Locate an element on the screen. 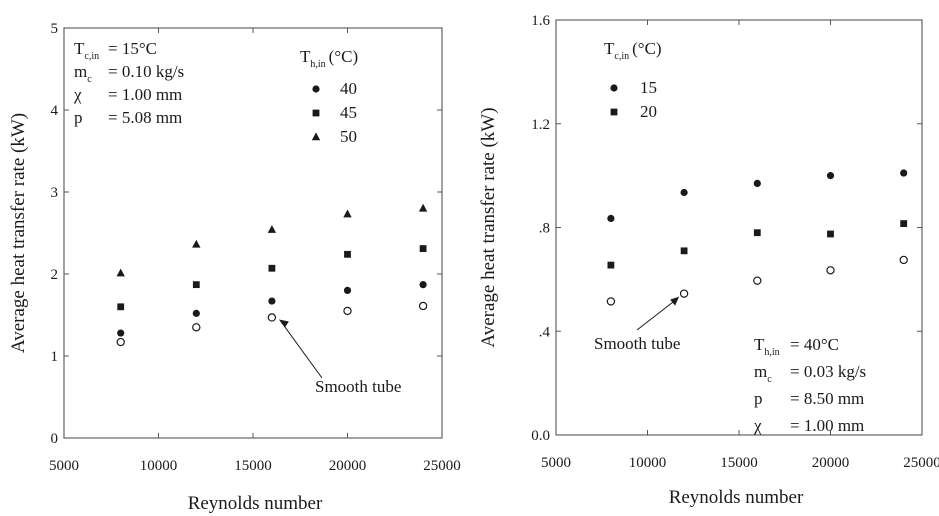 This screenshot has width=939, height=516. y-tick-label: .8 is located at coordinates (544, 229).